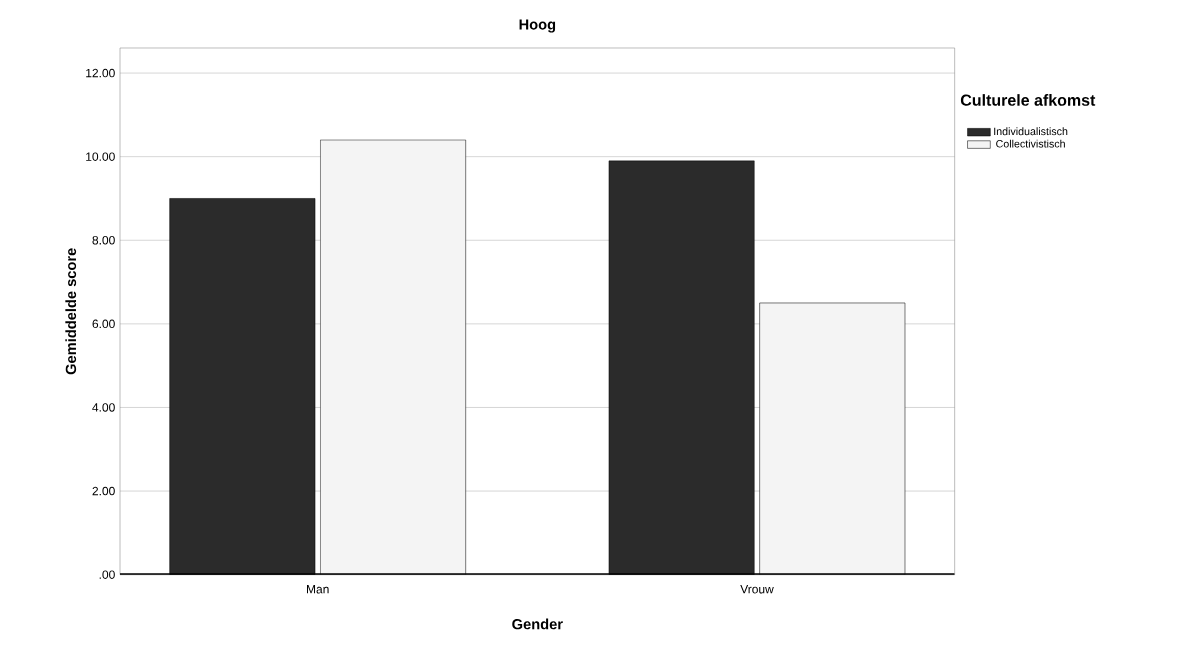 This screenshot has width=1192, height=648. What do you see at coordinates (100, 73) in the screenshot?
I see `y-tick-label: 12.00` at bounding box center [100, 73].